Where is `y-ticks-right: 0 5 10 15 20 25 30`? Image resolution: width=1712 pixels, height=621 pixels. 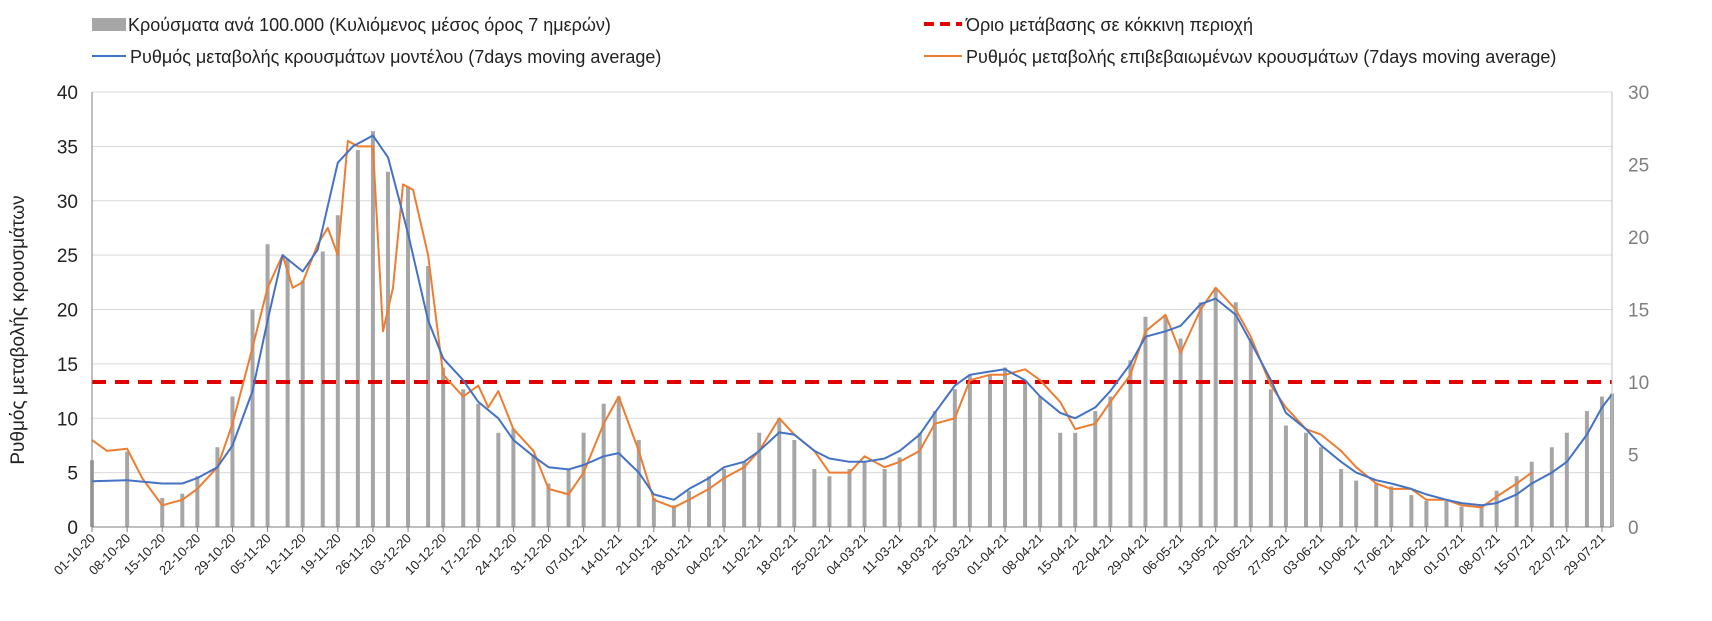 y-ticks-right: 0 5 10 15 20 25 30 is located at coordinates (1638, 311).